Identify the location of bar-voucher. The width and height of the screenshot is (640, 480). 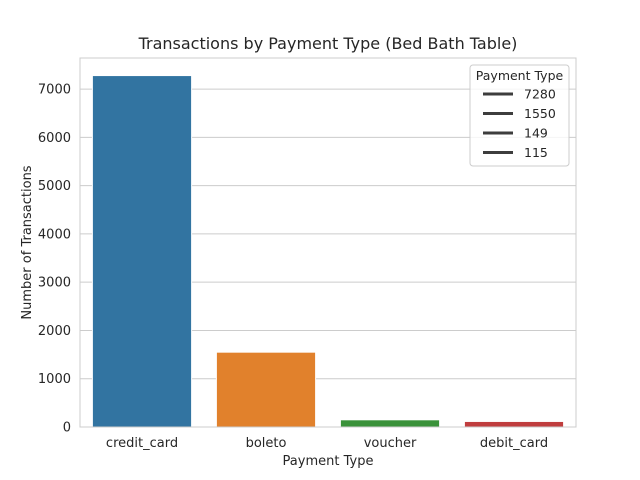
(390, 423).